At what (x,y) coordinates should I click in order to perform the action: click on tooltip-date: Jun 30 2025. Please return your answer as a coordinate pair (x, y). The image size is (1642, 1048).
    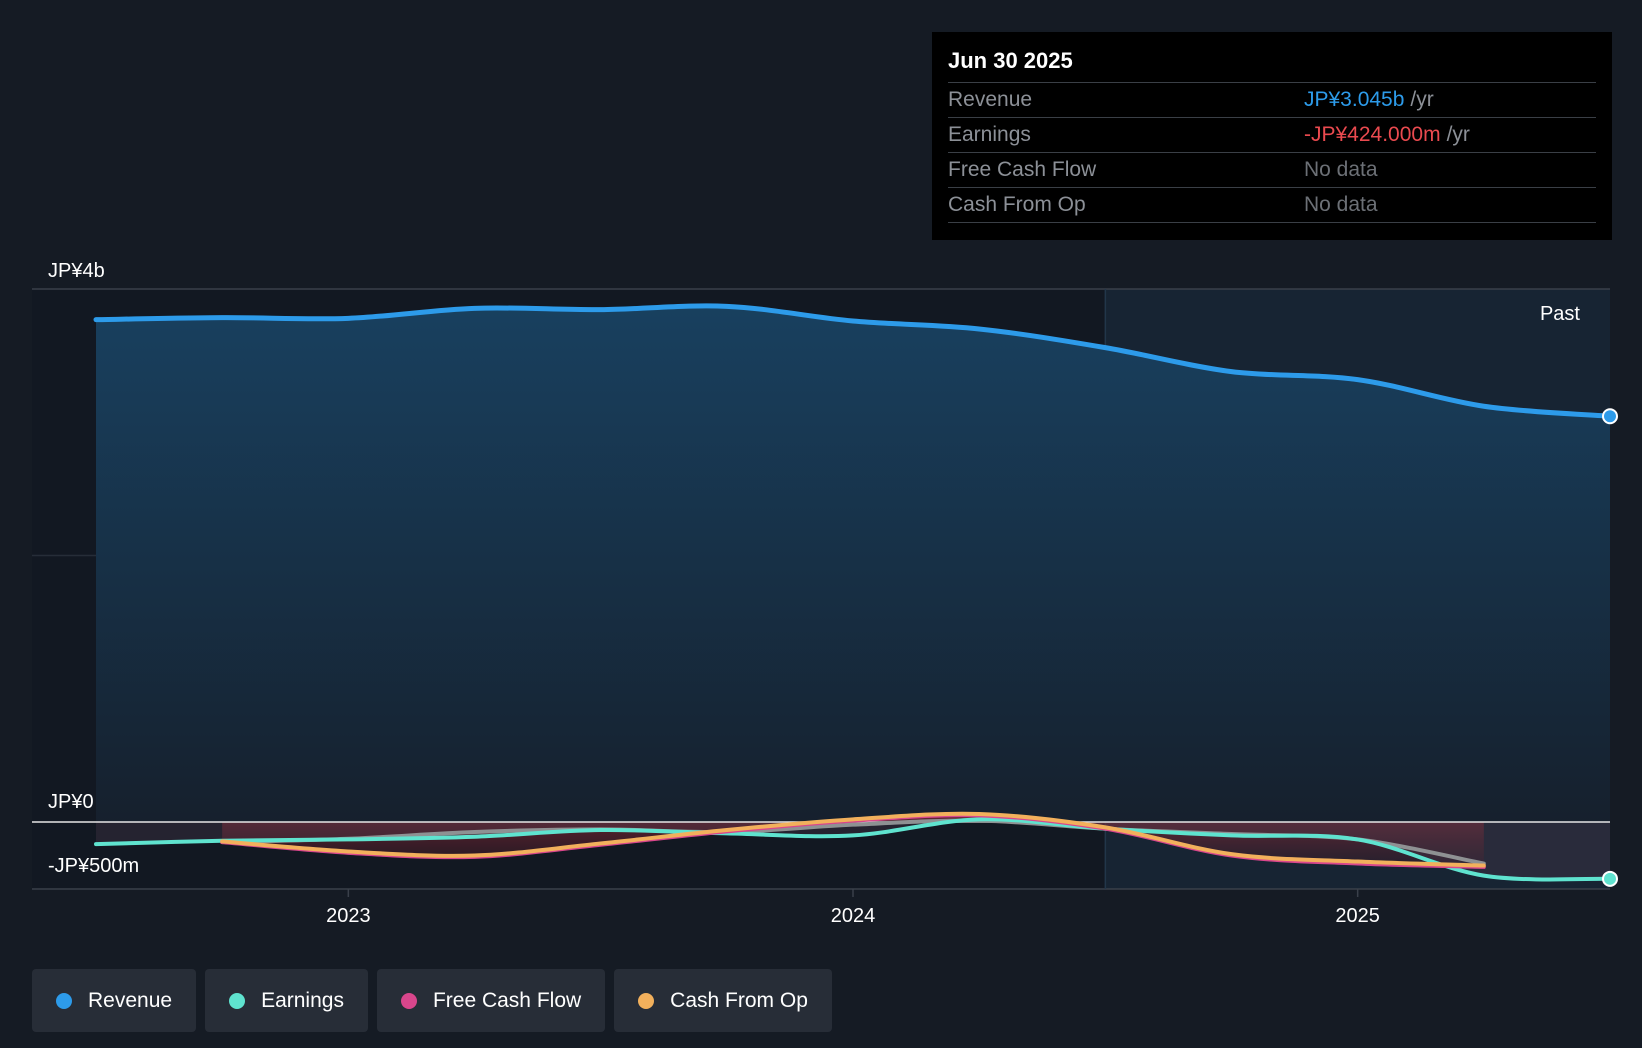
    Looking at the image, I should click on (1272, 64).